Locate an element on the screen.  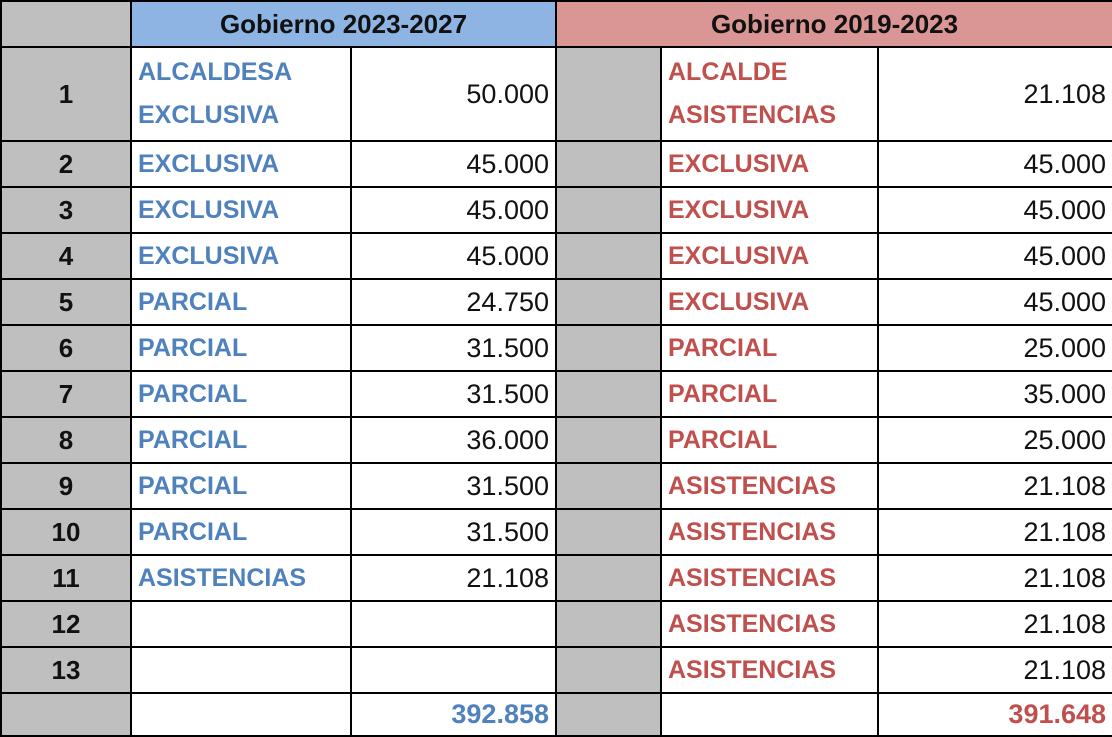
left-value: 36.000 is located at coordinates (453, 440).